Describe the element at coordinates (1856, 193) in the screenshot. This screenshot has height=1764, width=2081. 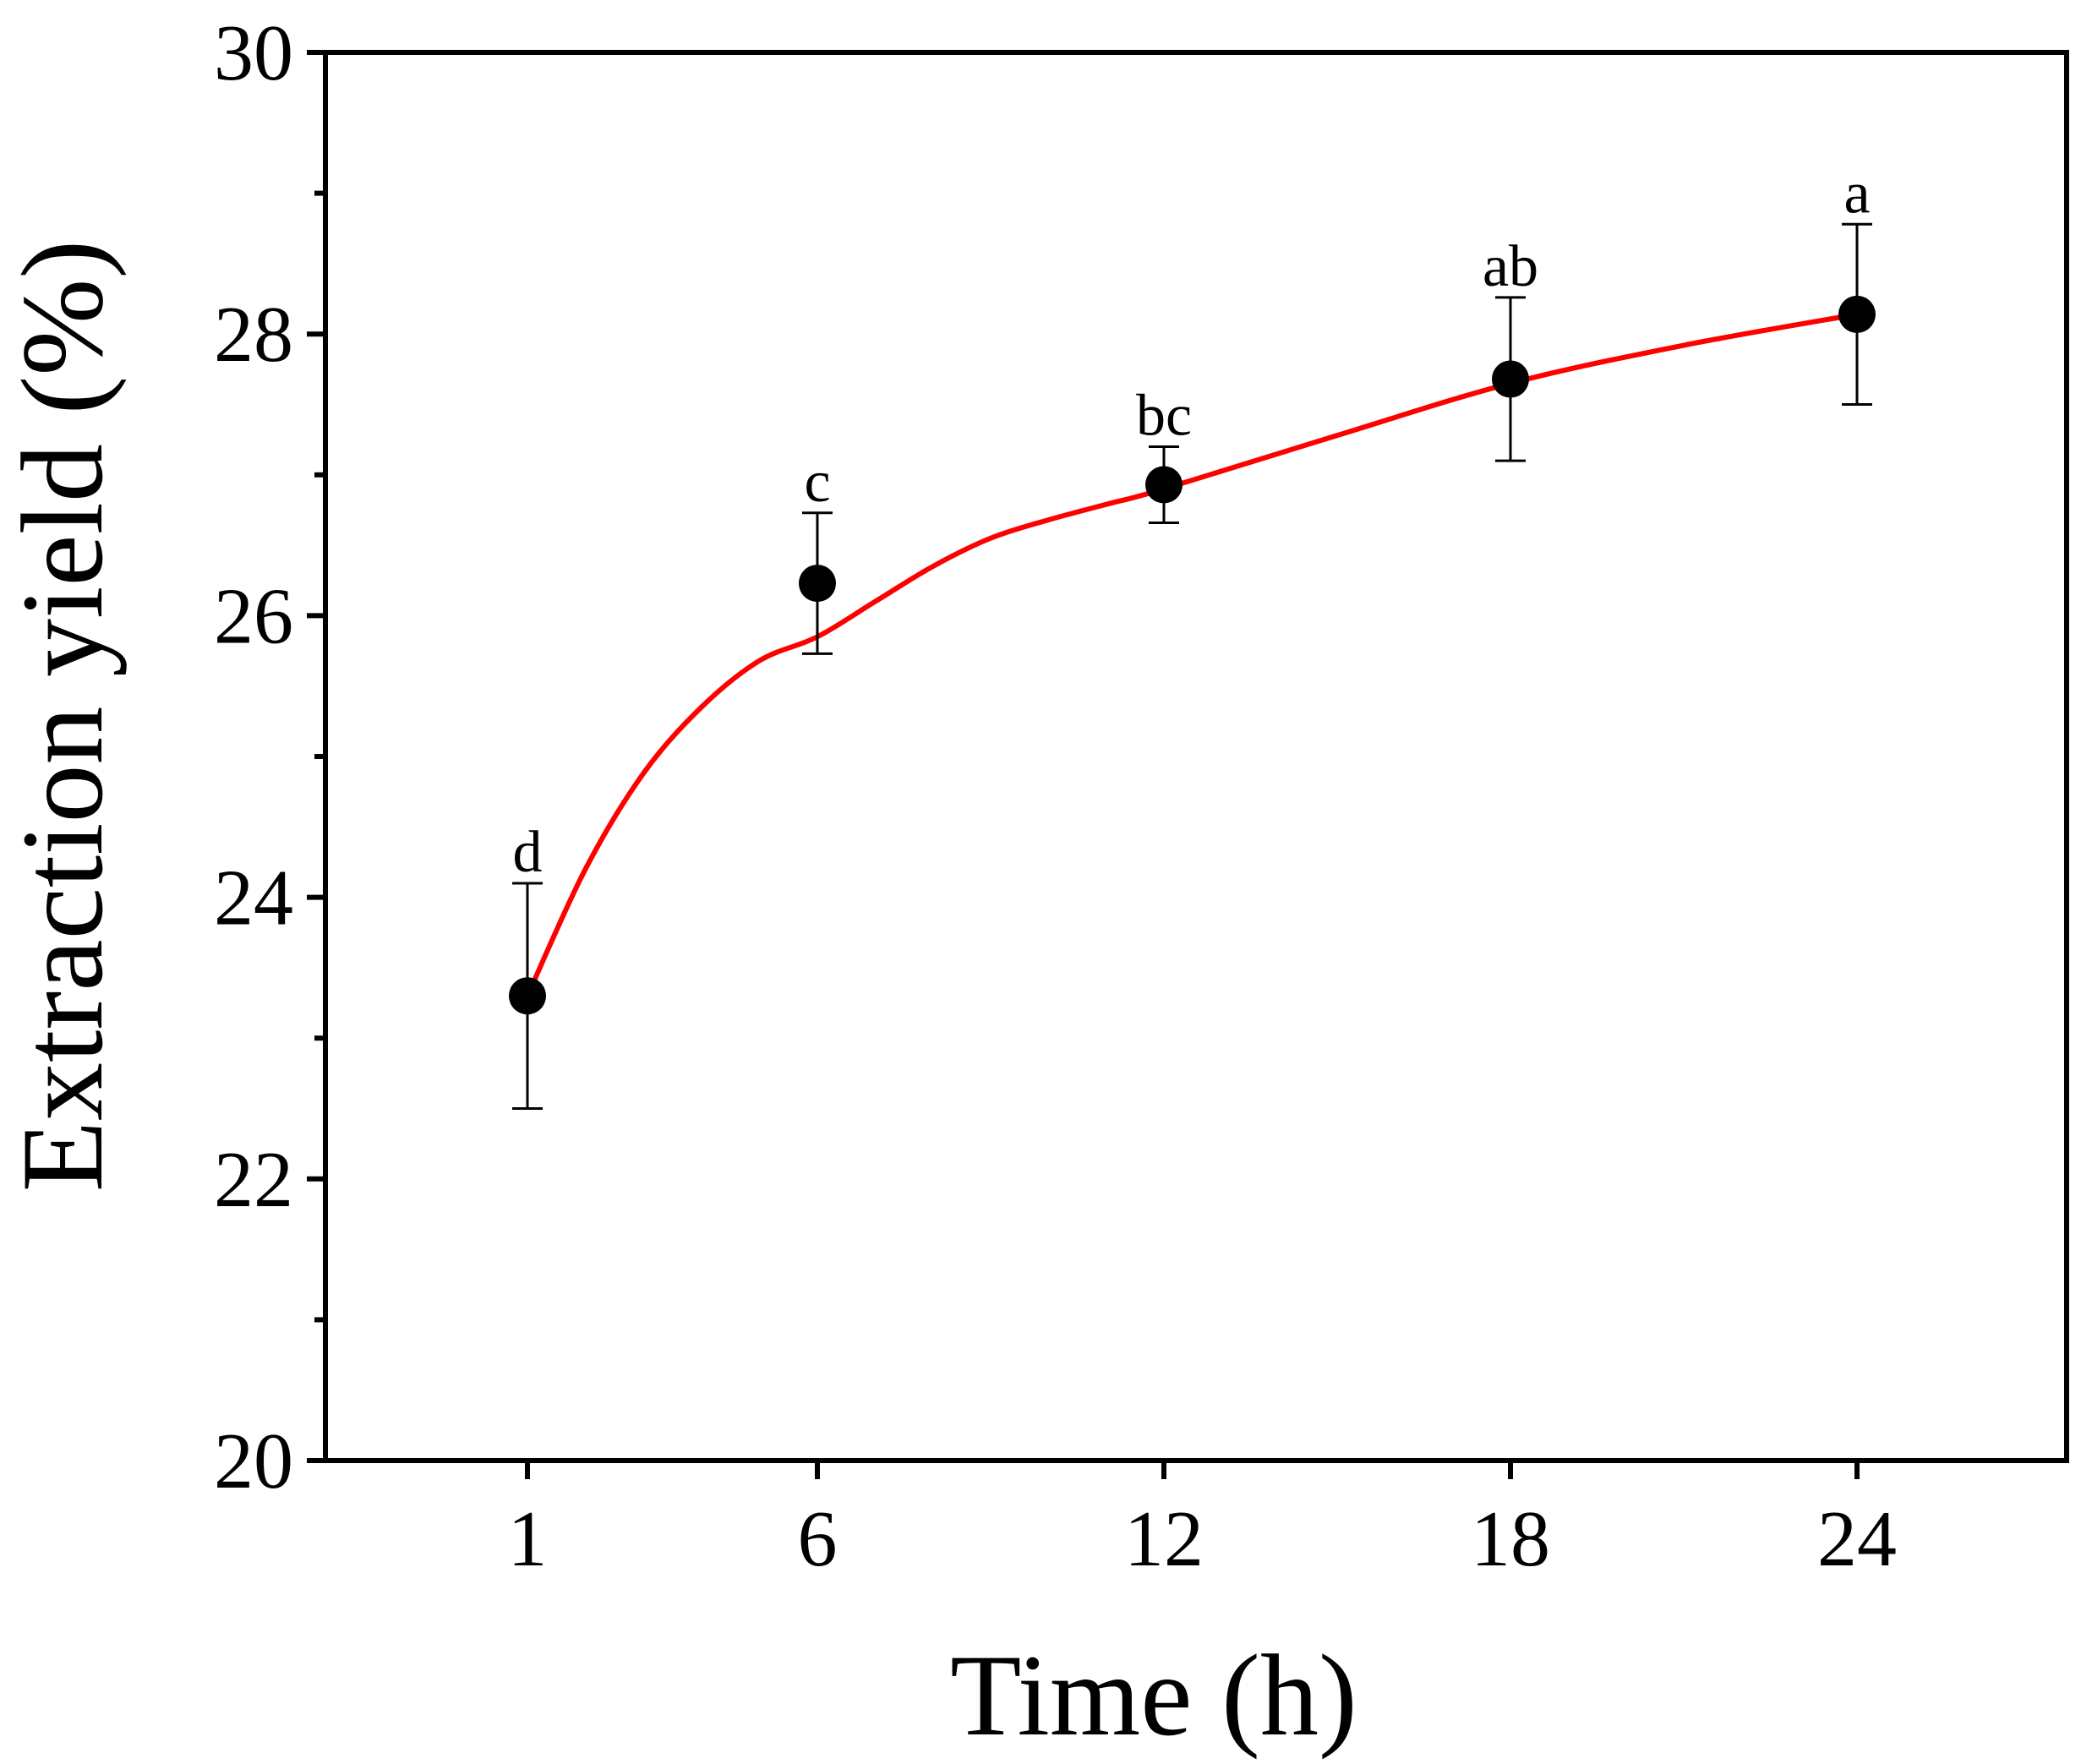
I see `significance-label: a` at that location.